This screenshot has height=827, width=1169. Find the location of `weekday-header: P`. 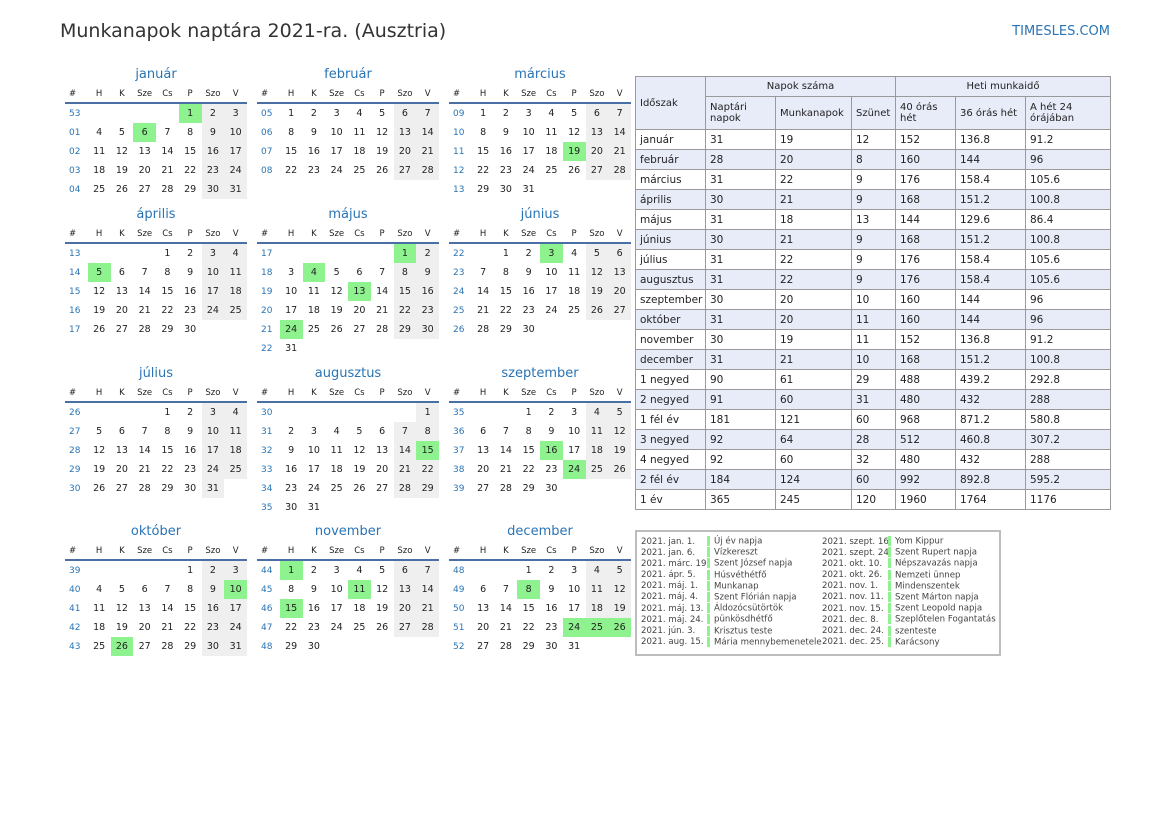

weekday-header: P is located at coordinates (190, 394).